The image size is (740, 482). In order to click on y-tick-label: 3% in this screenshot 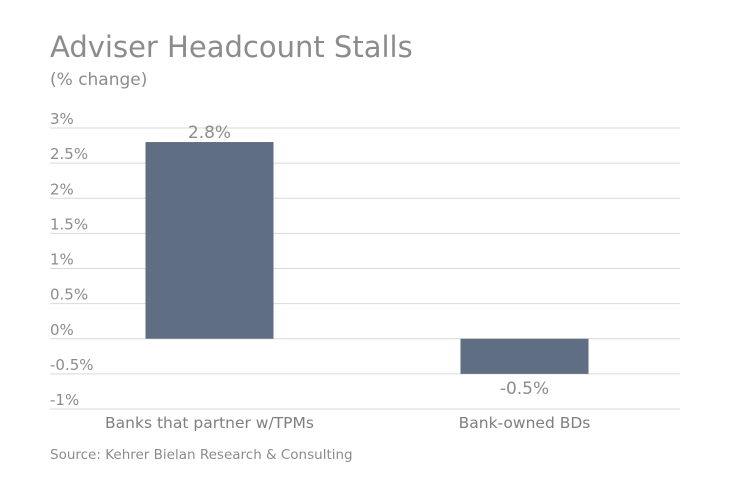, I will do `click(62, 119)`.